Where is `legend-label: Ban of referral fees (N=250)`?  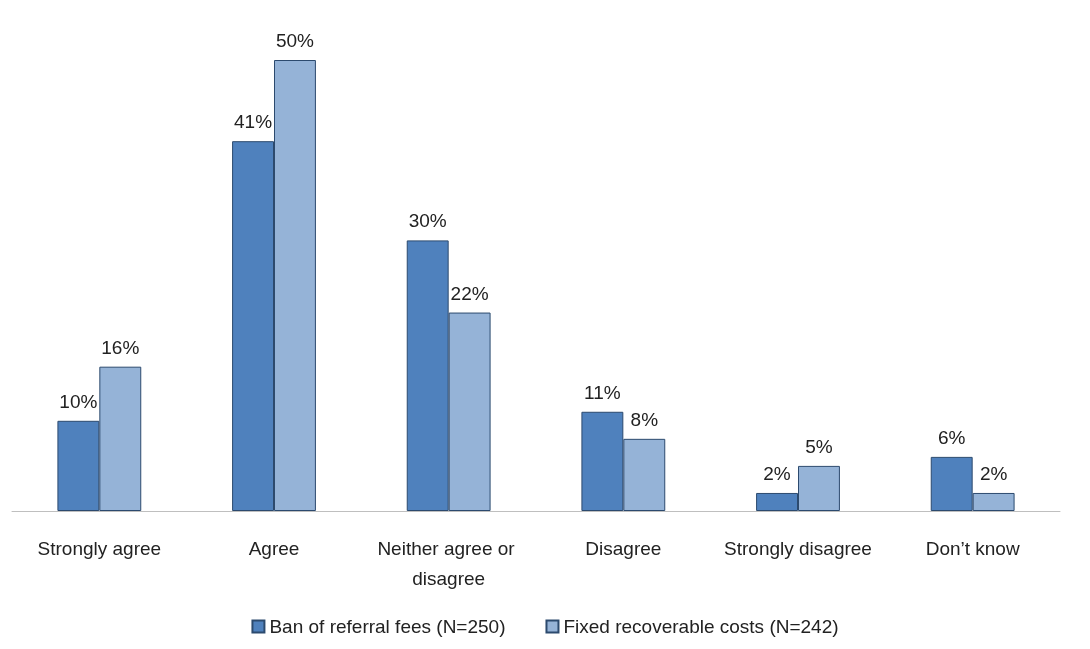 legend-label: Ban of referral fees (N=250) is located at coordinates (387, 626).